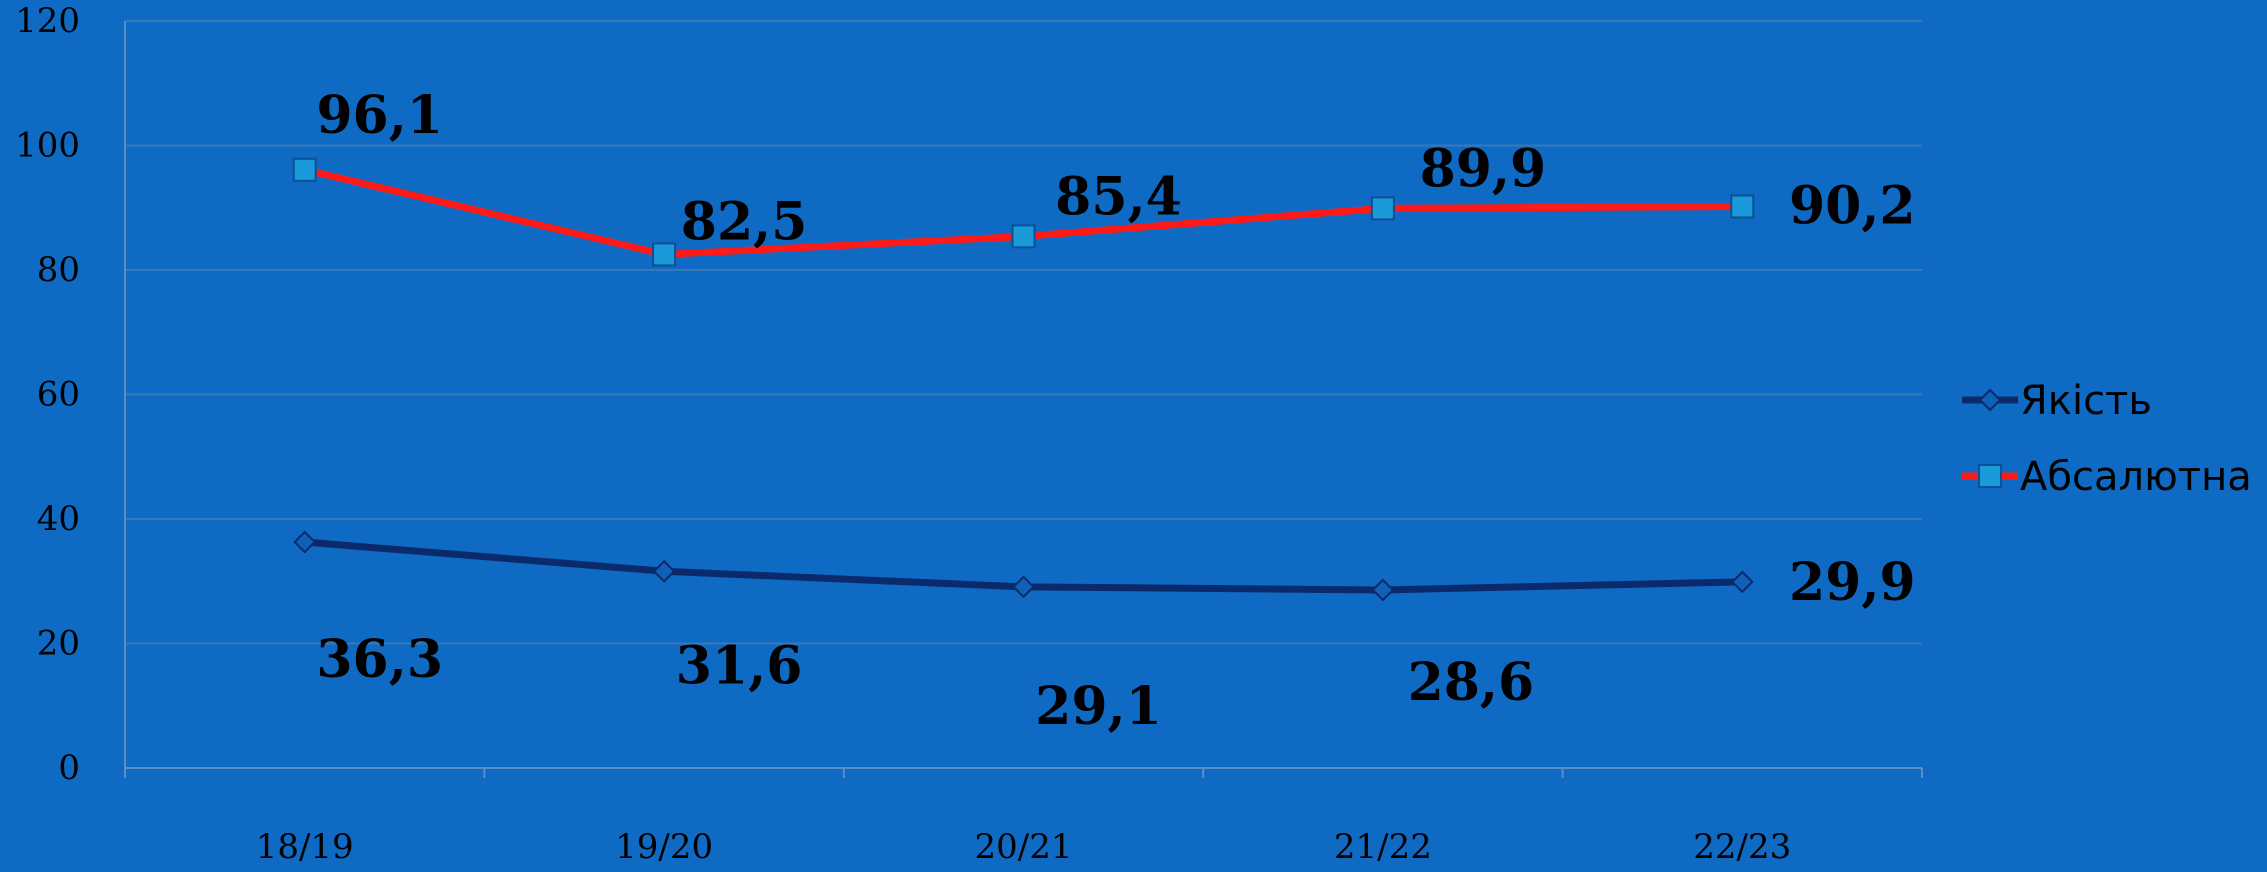 This screenshot has height=872, width=2267. Describe the element at coordinates (379, 115) in the screenshot. I see `data-label: 96,1` at that location.